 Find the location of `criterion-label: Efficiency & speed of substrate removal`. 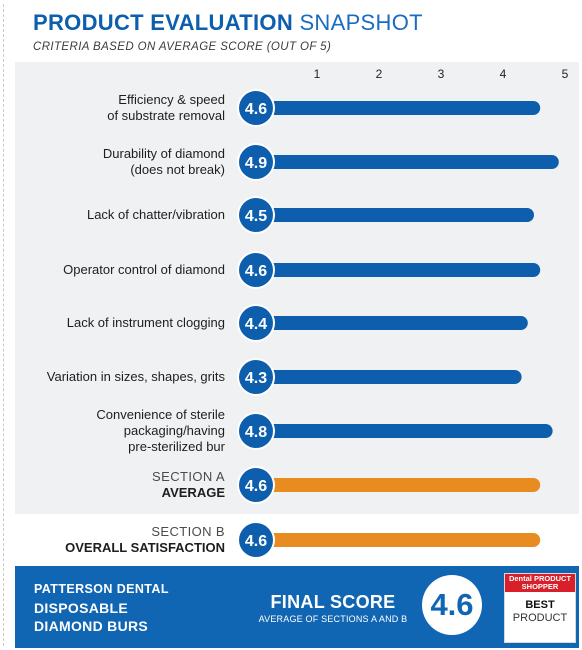

criterion-label: Efficiency & speed of substrate removal is located at coordinates (166, 108).